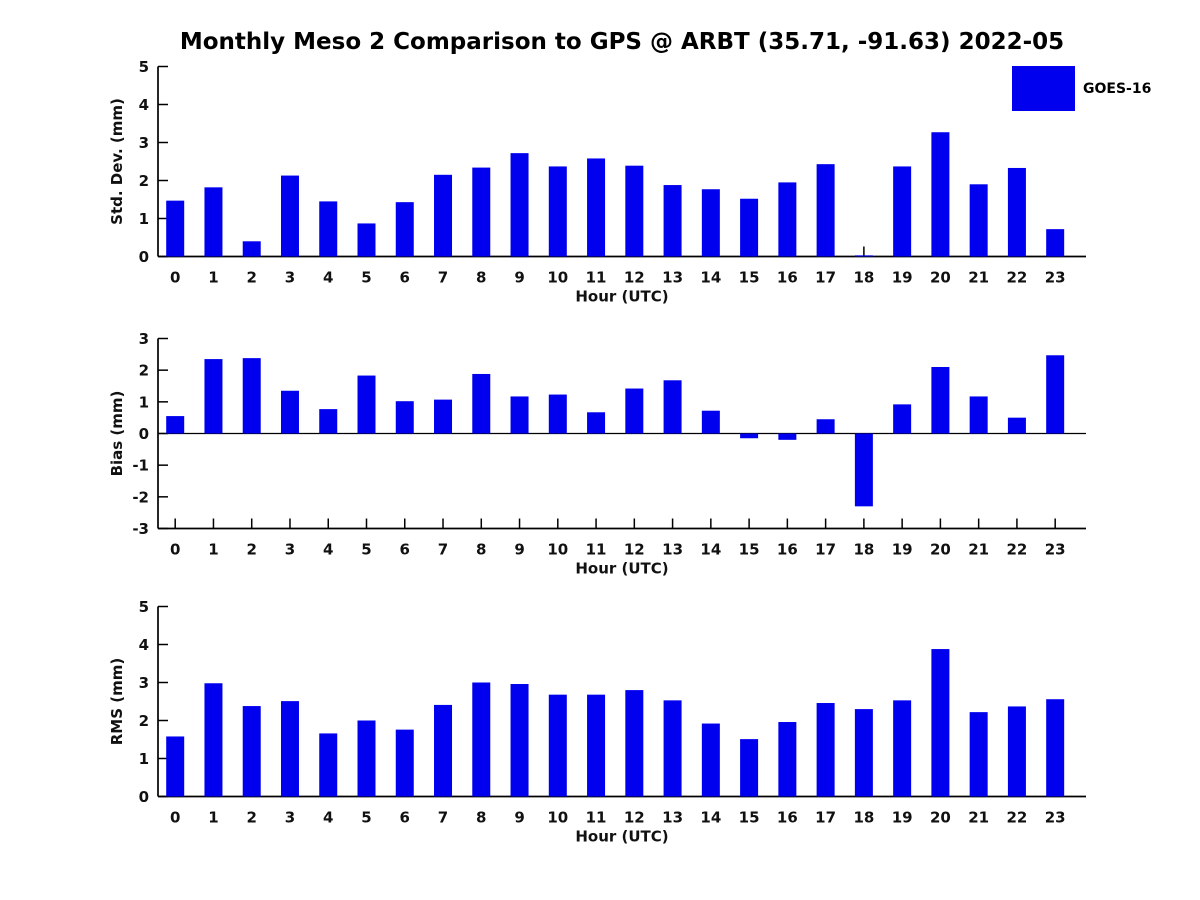 The image size is (1200, 900). What do you see at coordinates (1055, 243) in the screenshot?
I see `bar-std-dev-h23` at bounding box center [1055, 243].